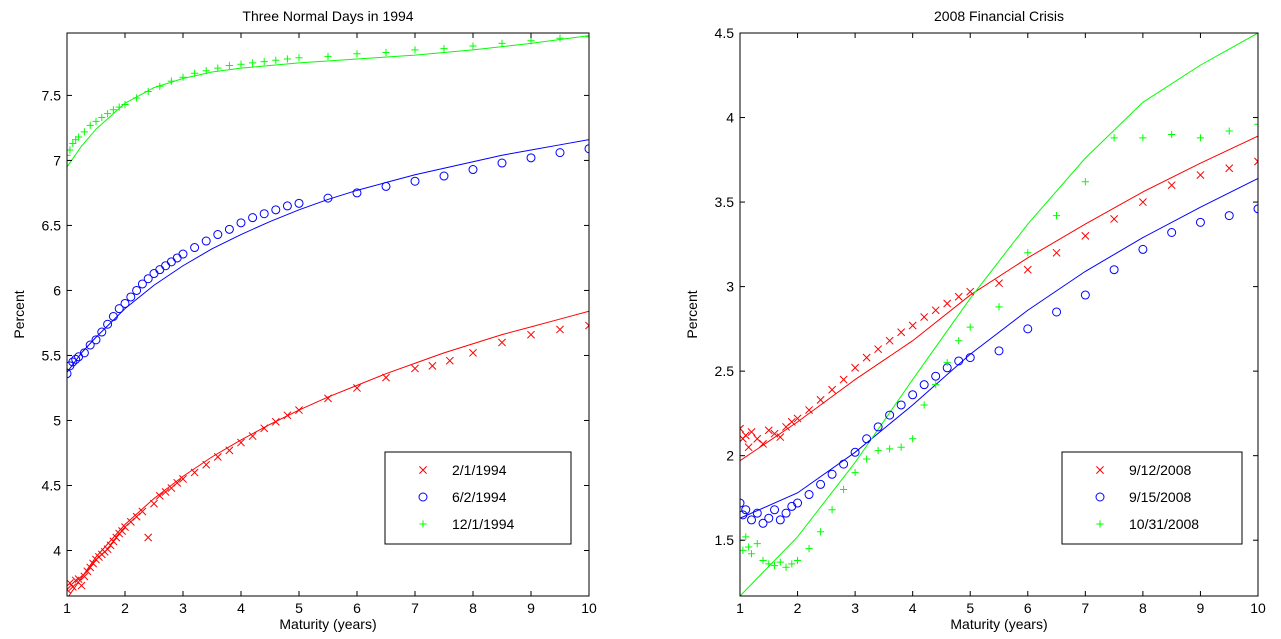  I want to click on x-tick-label: 2, so click(125, 608).